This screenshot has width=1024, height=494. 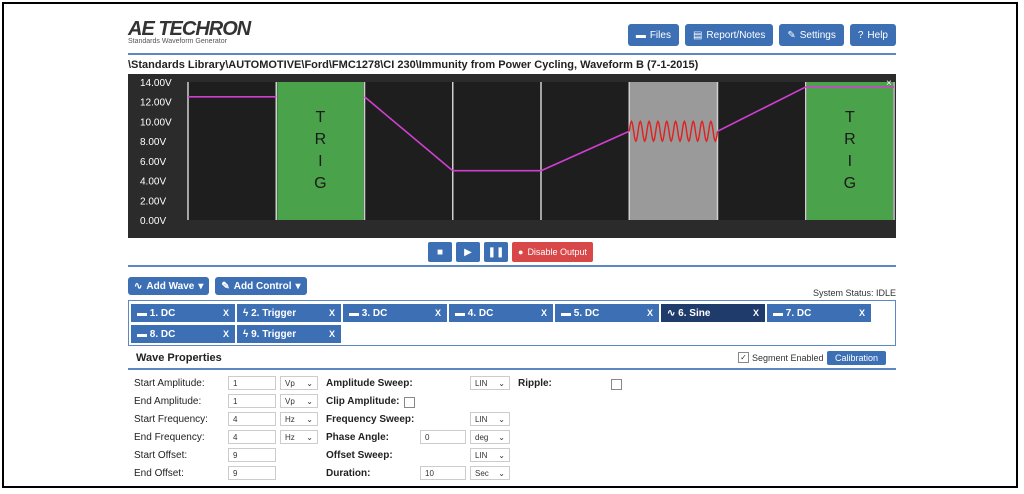 What do you see at coordinates (443, 473) in the screenshot?
I see `duration-input: 10` at bounding box center [443, 473].